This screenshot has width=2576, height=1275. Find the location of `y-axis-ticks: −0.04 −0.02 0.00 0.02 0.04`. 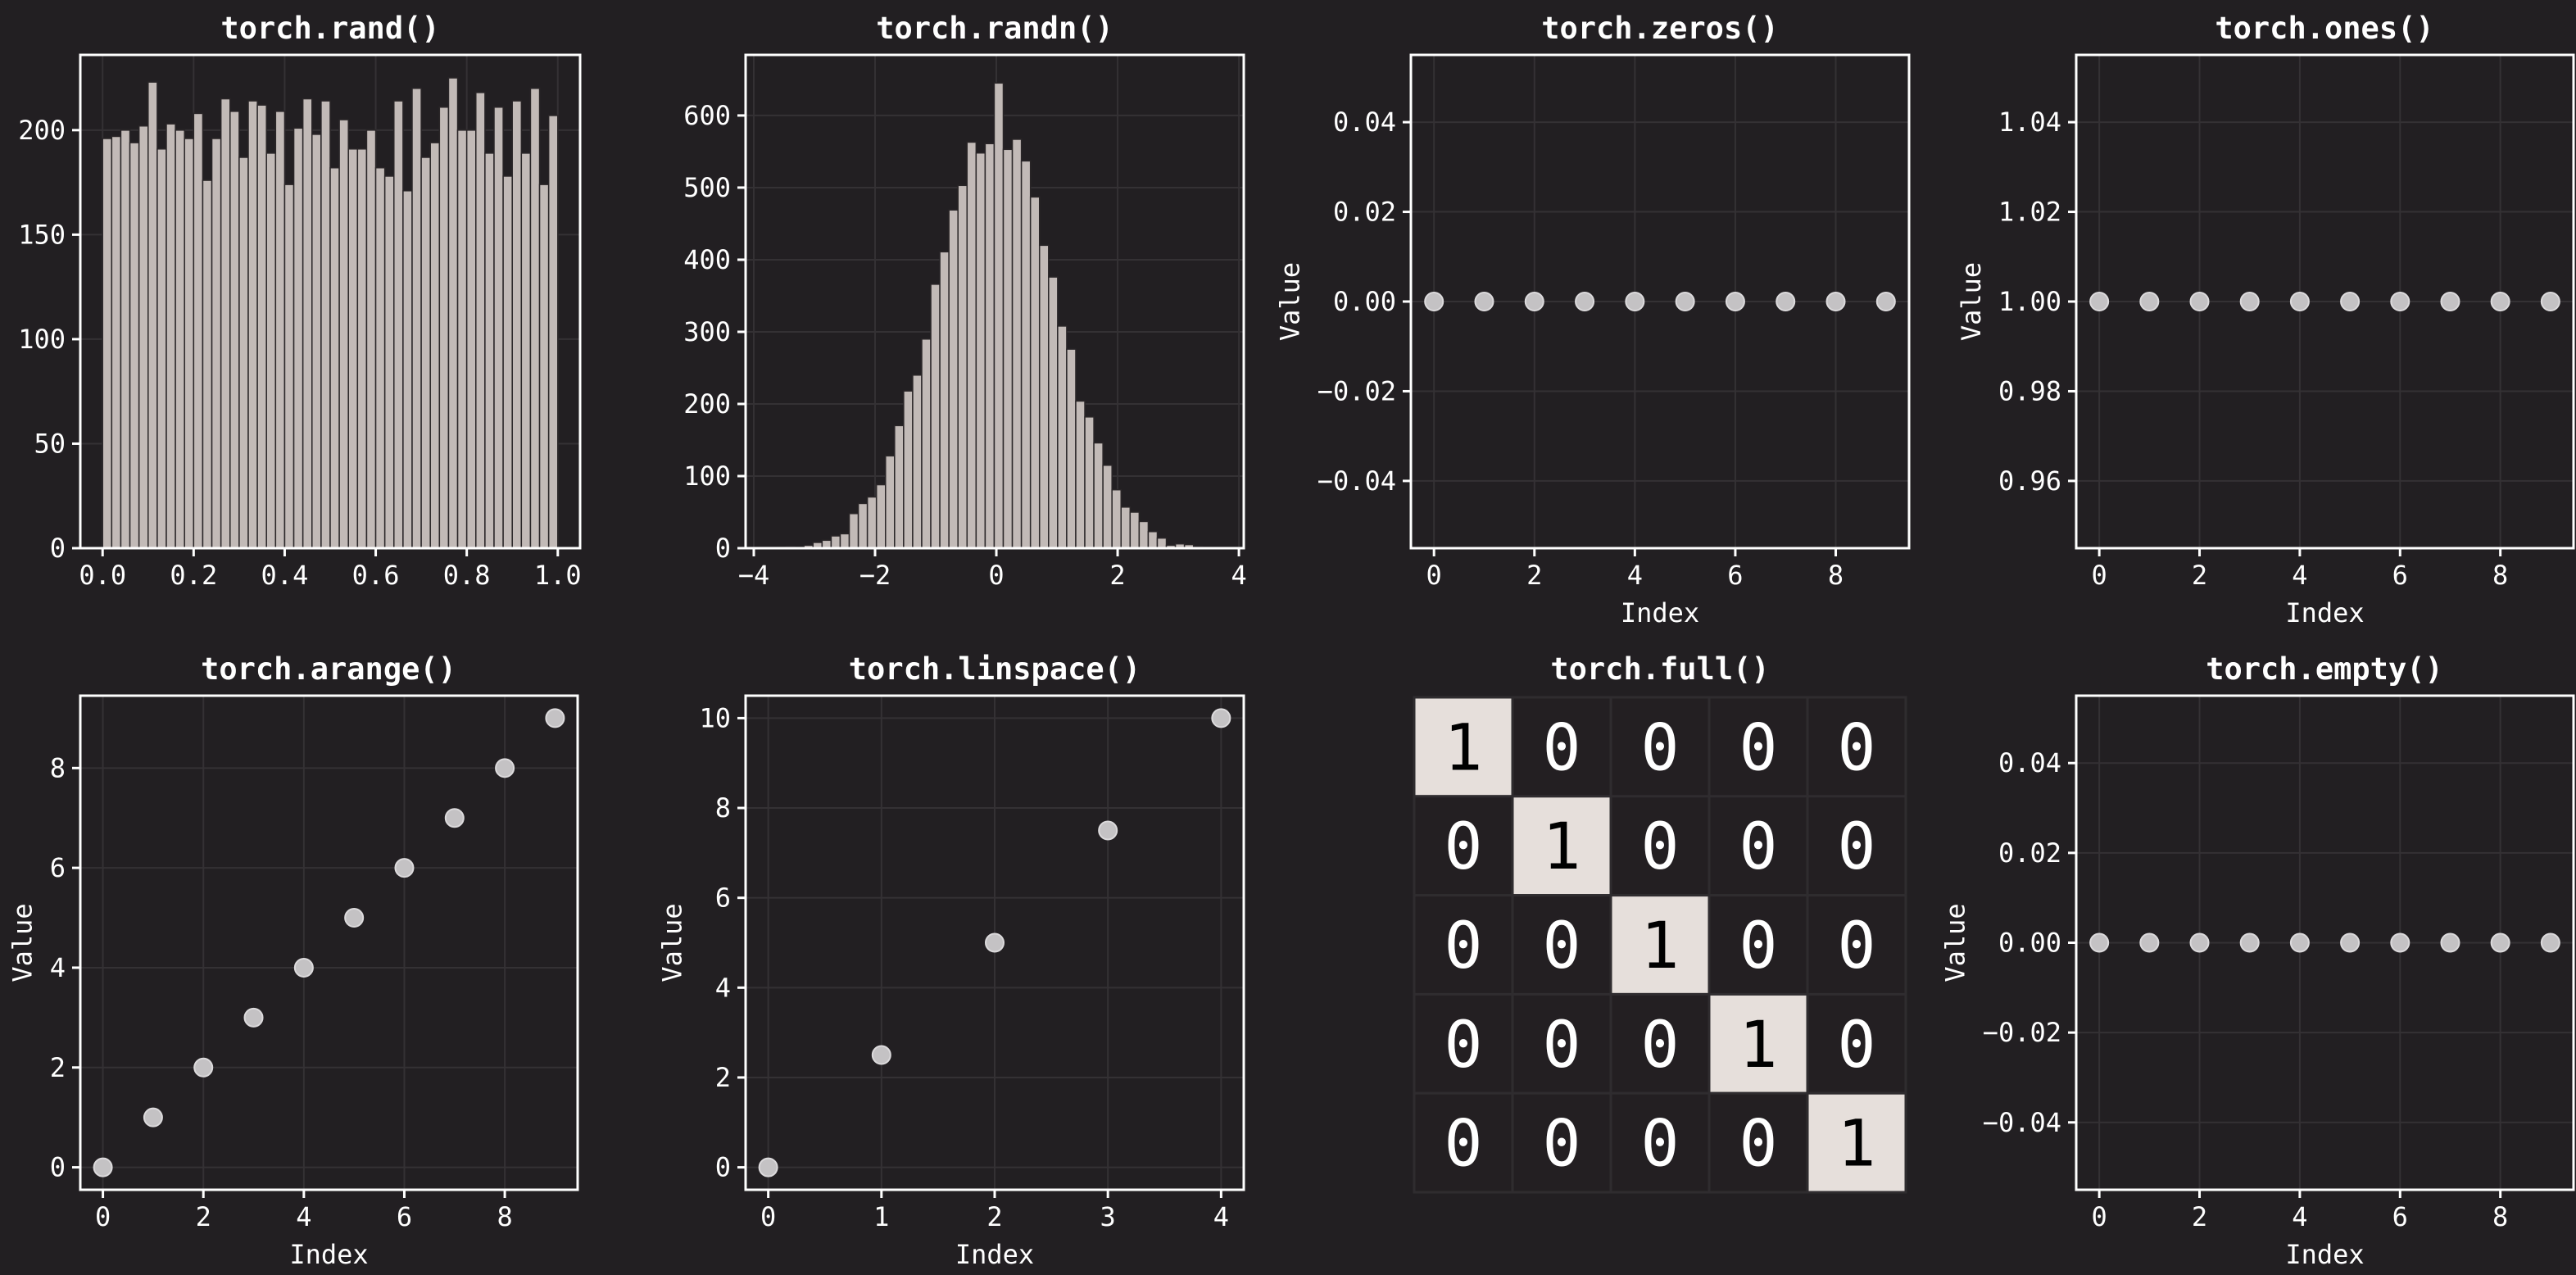

y-axis-ticks: −0.04 −0.02 0.00 0.02 0.04 is located at coordinates (2030, 942).